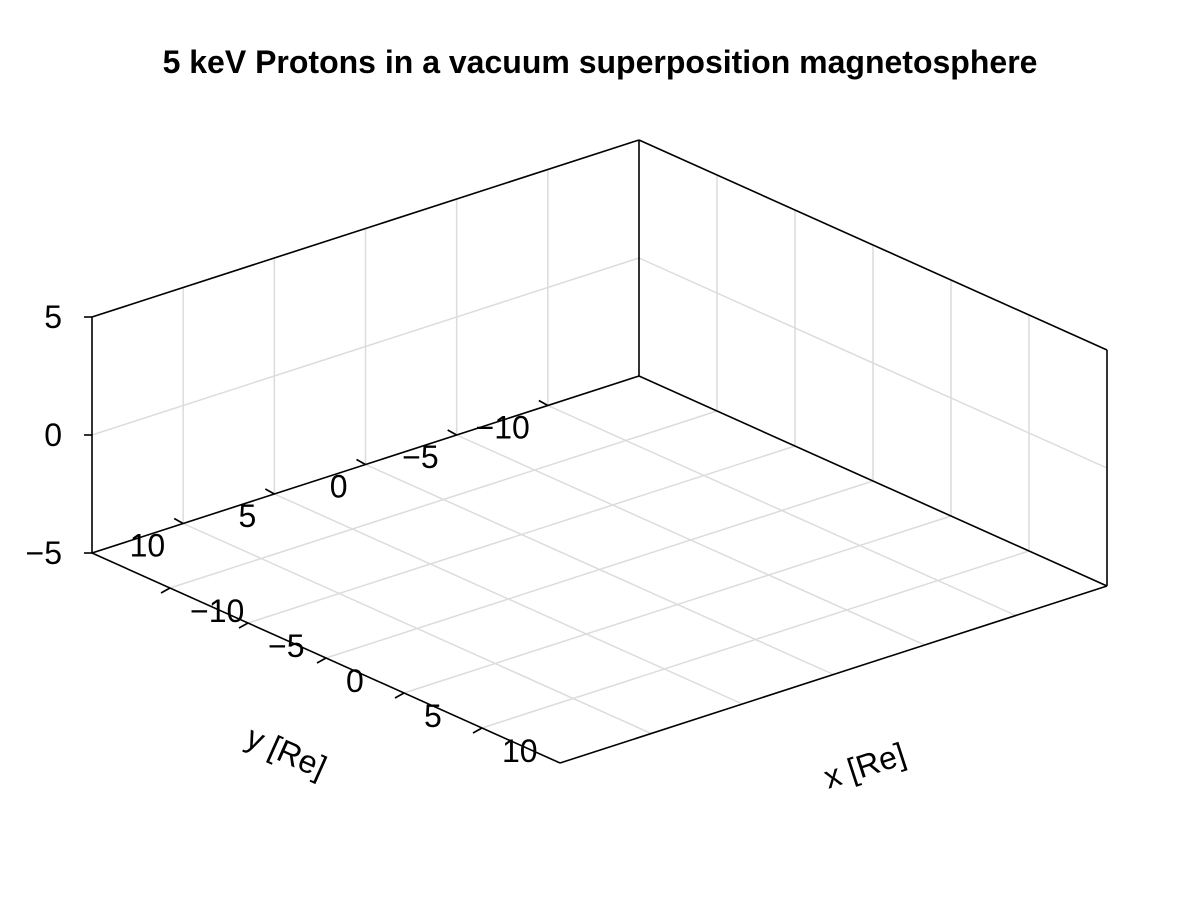 The width and height of the screenshot is (1200, 900). I want to click on y-axis-label: y [Re], so click(286, 752).